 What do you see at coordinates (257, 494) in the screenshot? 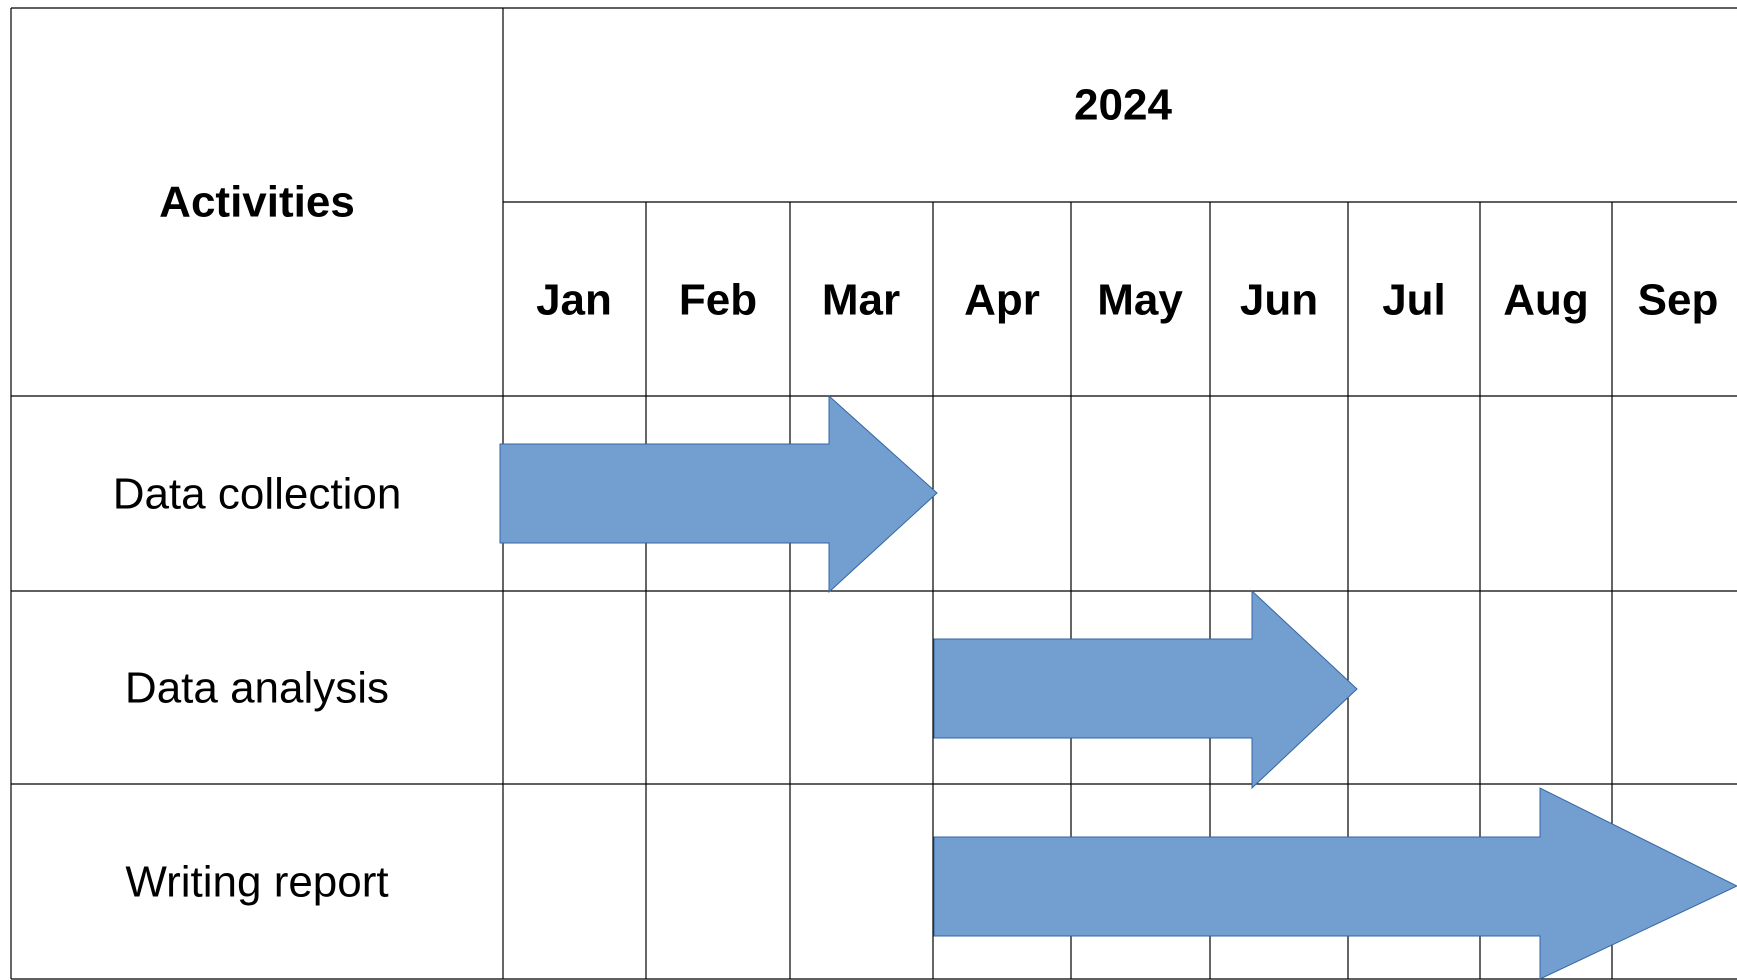
I see `activity-label: Data collection` at bounding box center [257, 494].